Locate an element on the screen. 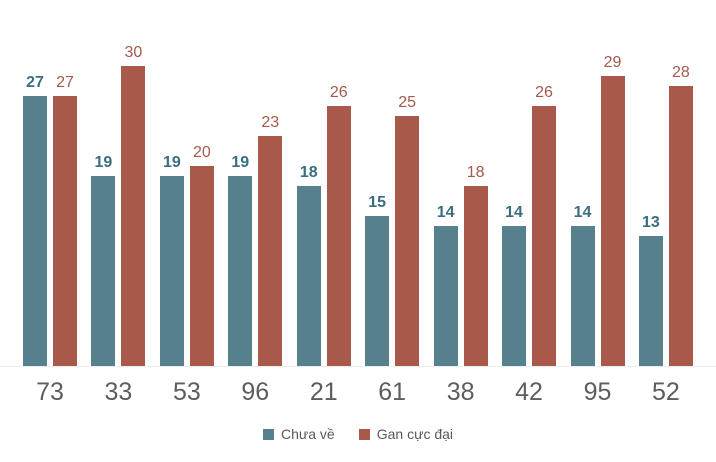 This screenshot has height=462, width=716. x-axis-tick-label: 96 is located at coordinates (255, 392).